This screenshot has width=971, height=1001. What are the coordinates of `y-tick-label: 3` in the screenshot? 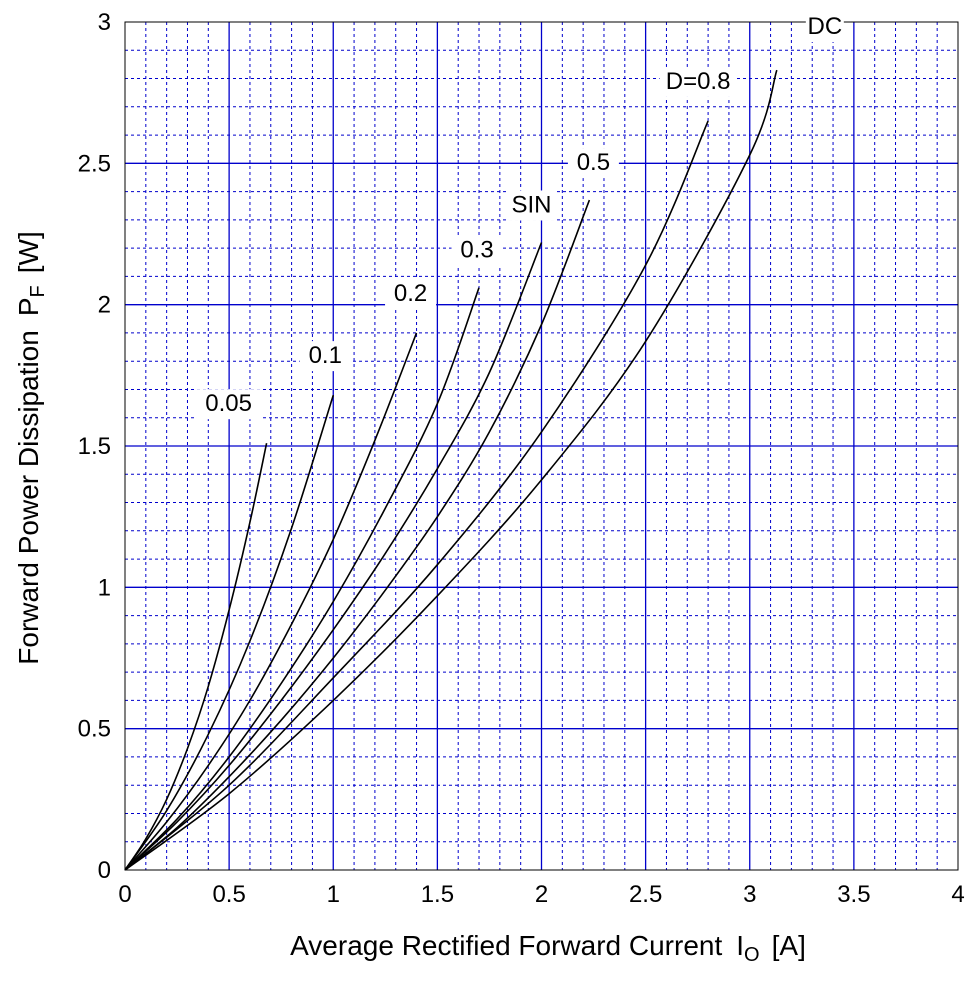 It's located at (104, 22).